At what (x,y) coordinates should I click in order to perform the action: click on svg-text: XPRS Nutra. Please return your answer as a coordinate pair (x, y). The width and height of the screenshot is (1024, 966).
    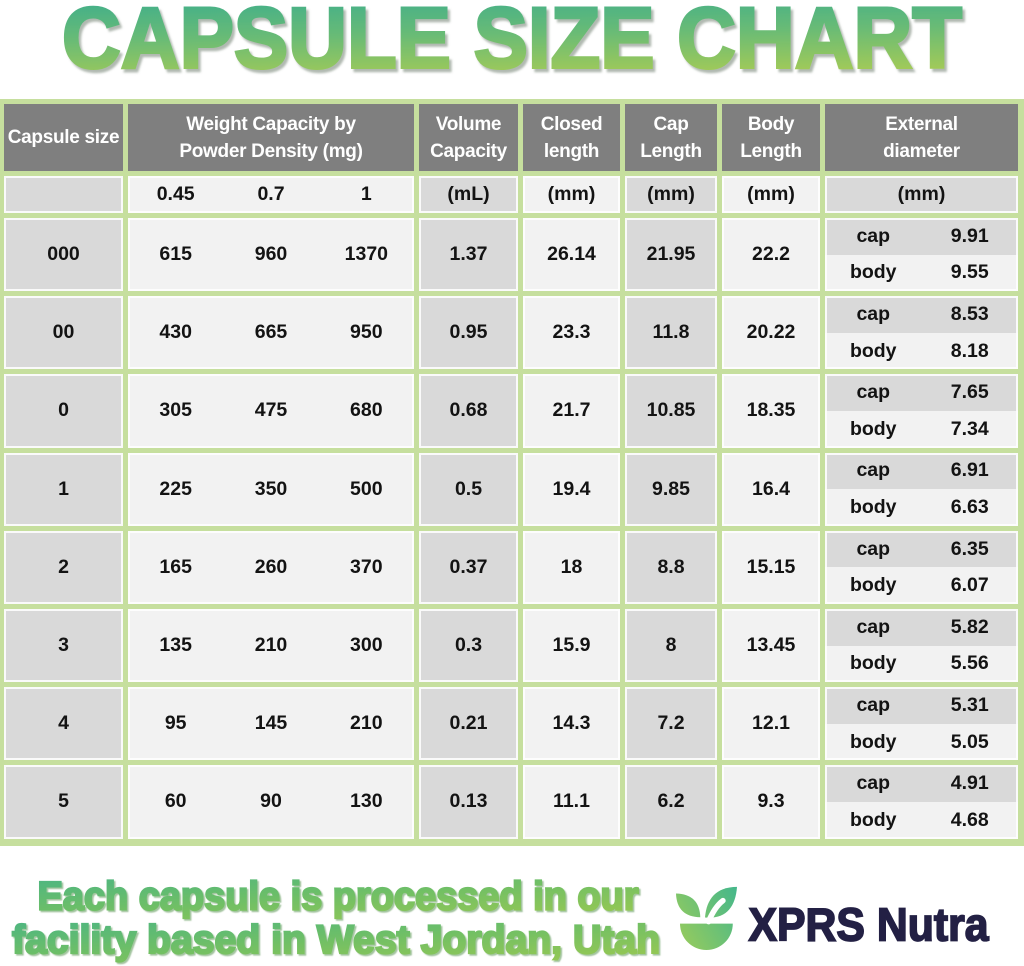
    Looking at the image, I should click on (869, 925).